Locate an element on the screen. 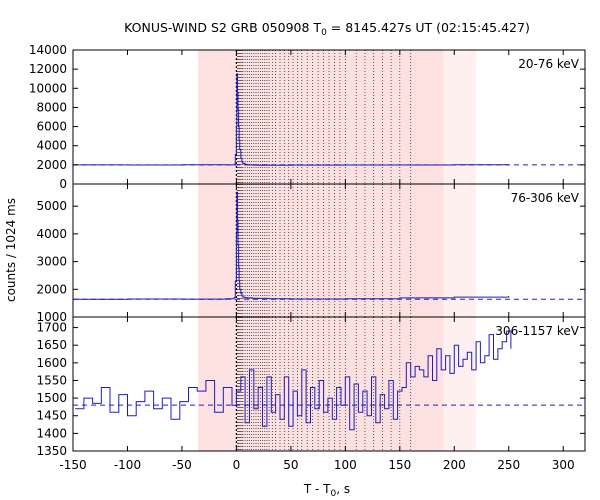  x-tick-label: 100 is located at coordinates (345, 465).